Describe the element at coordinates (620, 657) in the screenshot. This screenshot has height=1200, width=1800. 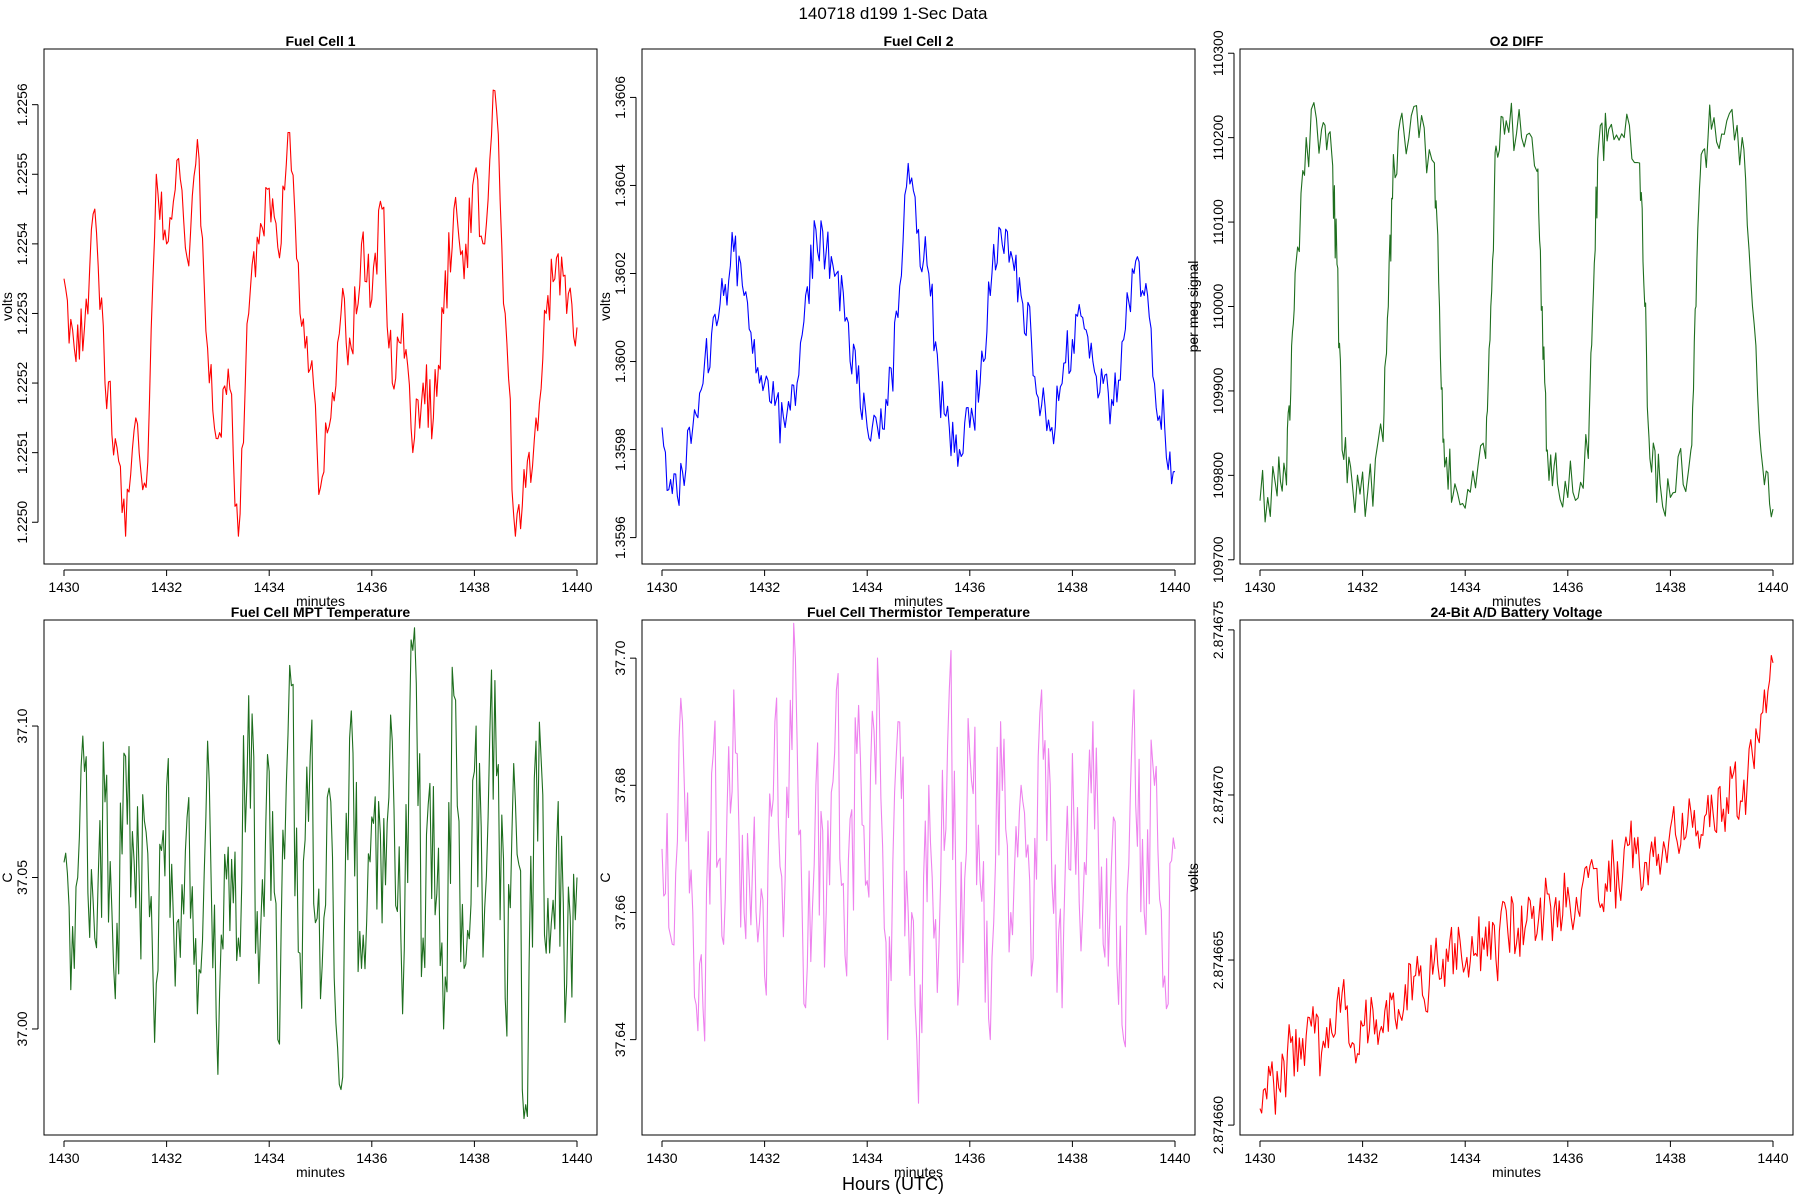
I see `y-tick-label: 37.70` at that location.